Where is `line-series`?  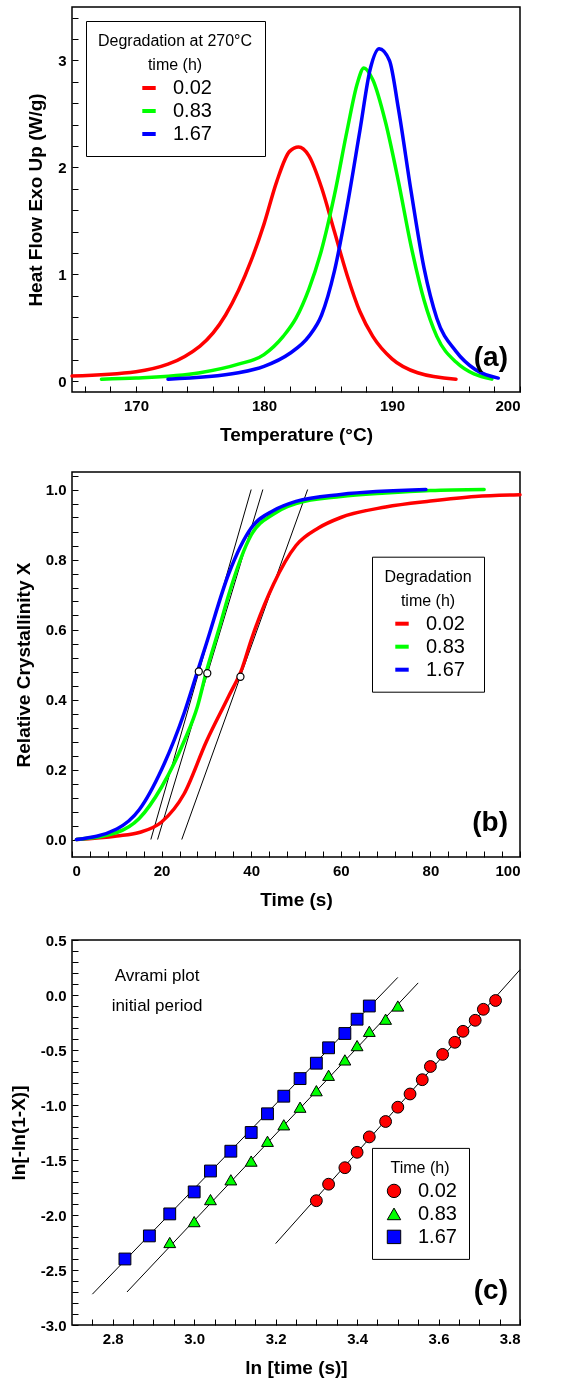
line-series is located at coordinates (264, 263).